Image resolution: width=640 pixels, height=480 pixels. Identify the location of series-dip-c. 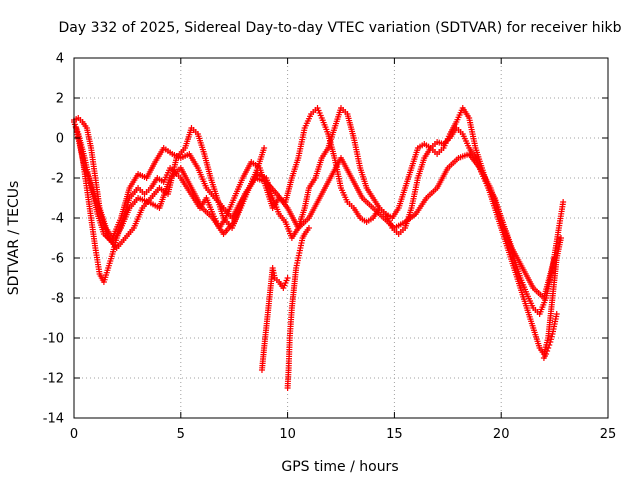
(550, 336).